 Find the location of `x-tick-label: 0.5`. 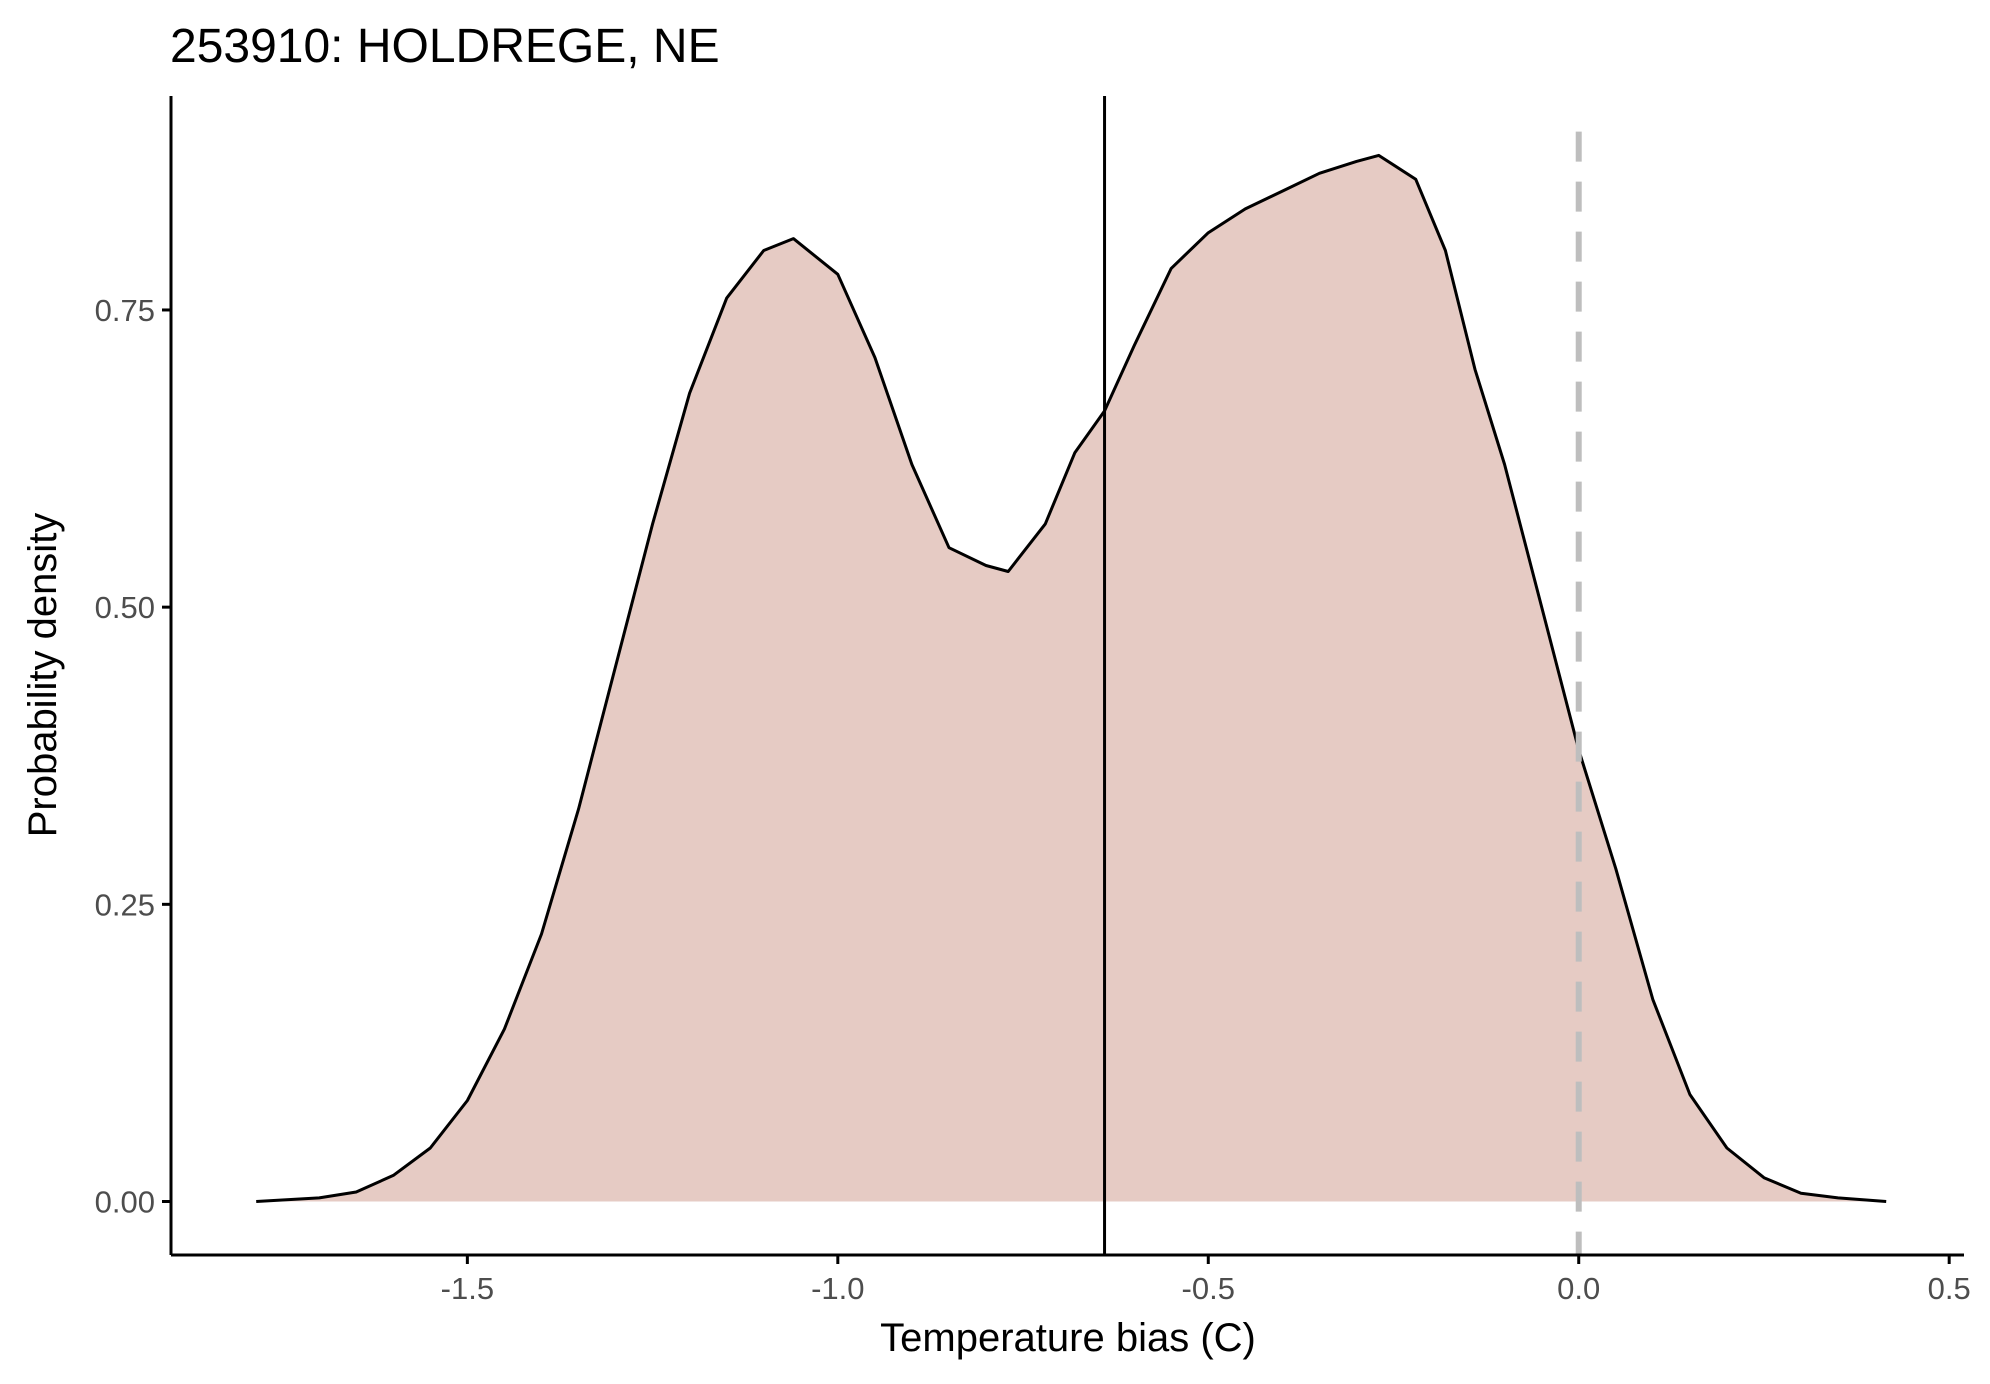

x-tick-label: 0.5 is located at coordinates (1949, 1288).